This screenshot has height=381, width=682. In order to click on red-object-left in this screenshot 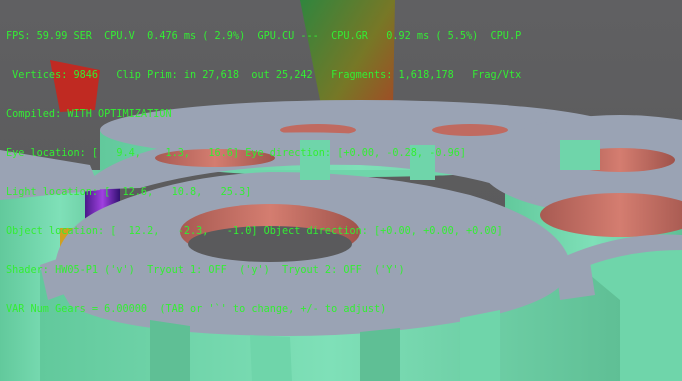, I will do `click(75, 86)`.